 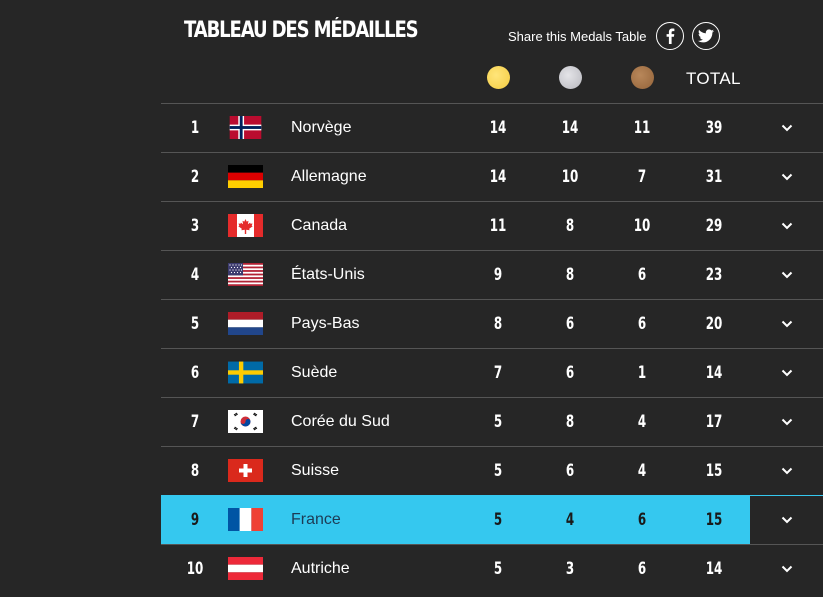 What do you see at coordinates (492, 519) in the screenshot?
I see `medal-table-row: 9 France 5 4 6 15` at bounding box center [492, 519].